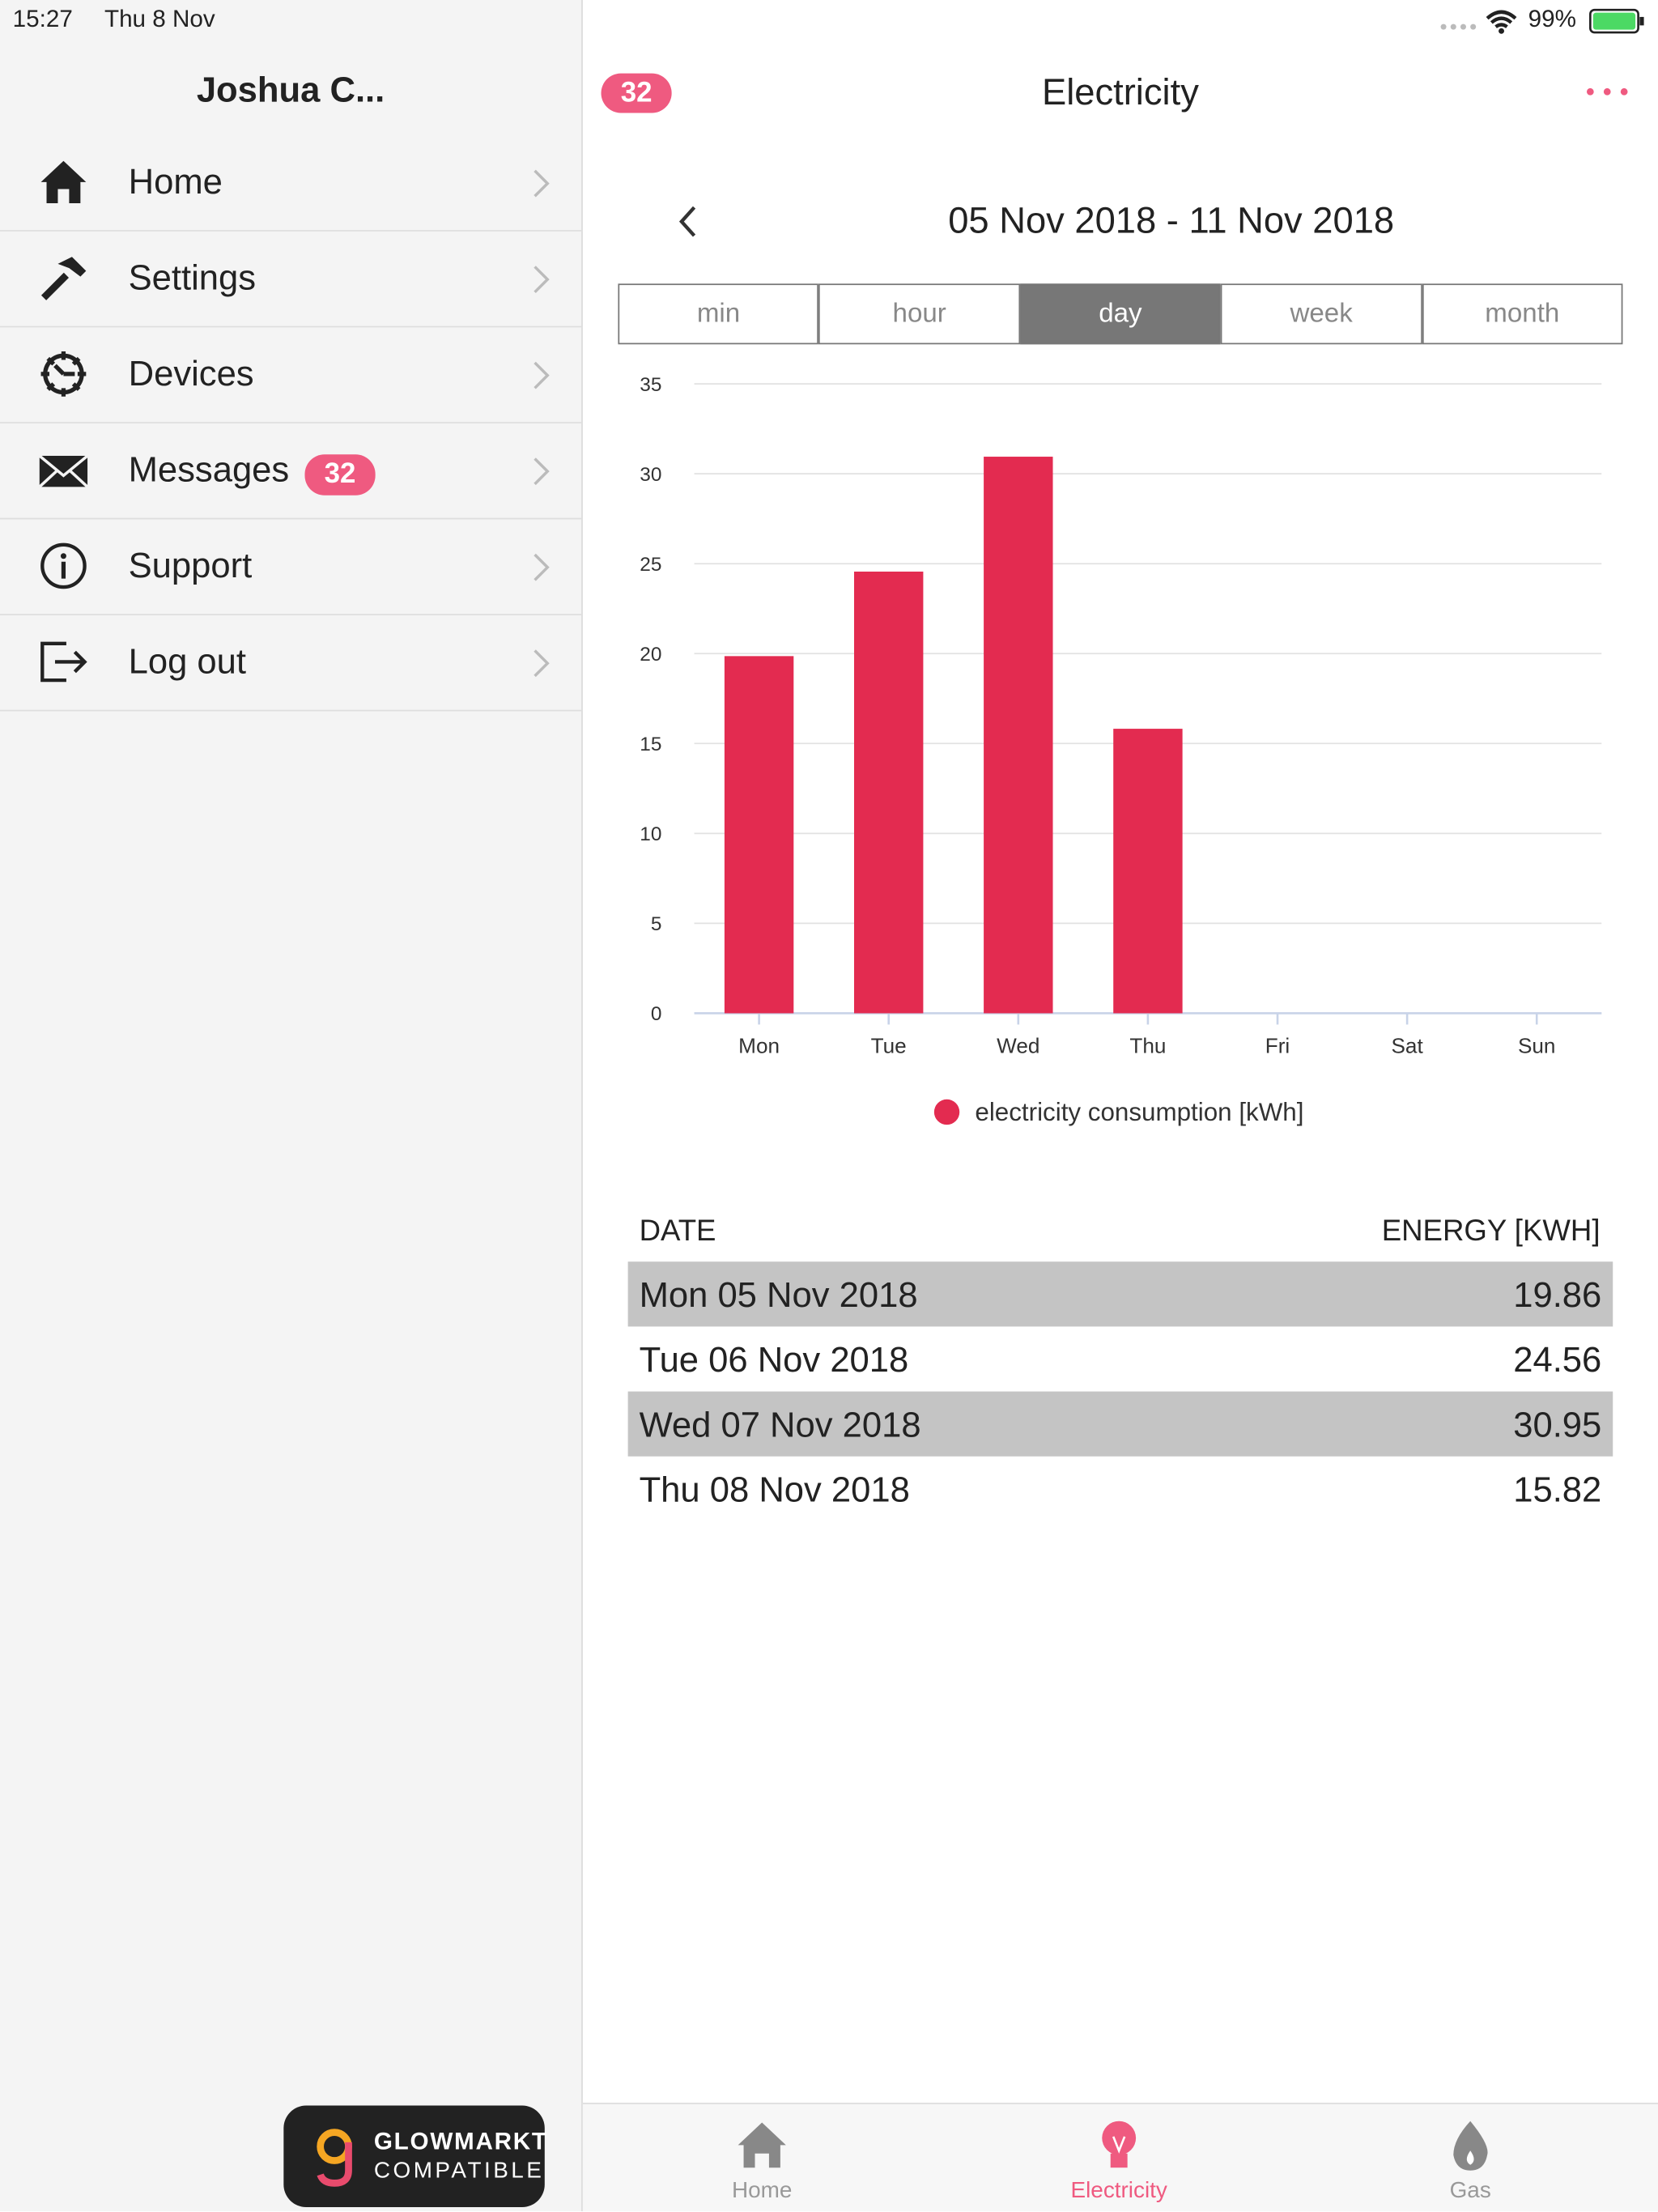 The width and height of the screenshot is (1658, 2212). Describe the element at coordinates (1616, 21) in the screenshot. I see `battery-icon` at that location.